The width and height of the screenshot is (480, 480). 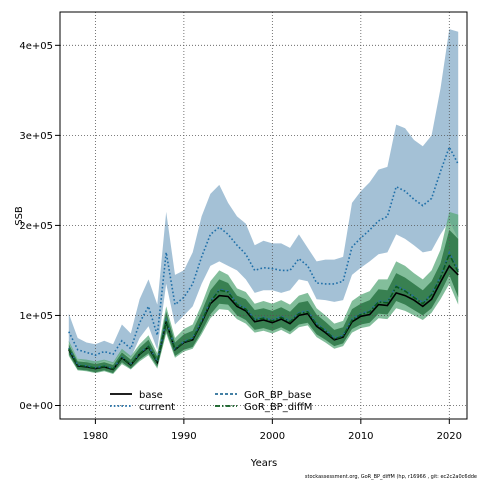 I want to click on legend-label-gor-bp-diffm: GoR_BP_diffM, so click(x=278, y=407).